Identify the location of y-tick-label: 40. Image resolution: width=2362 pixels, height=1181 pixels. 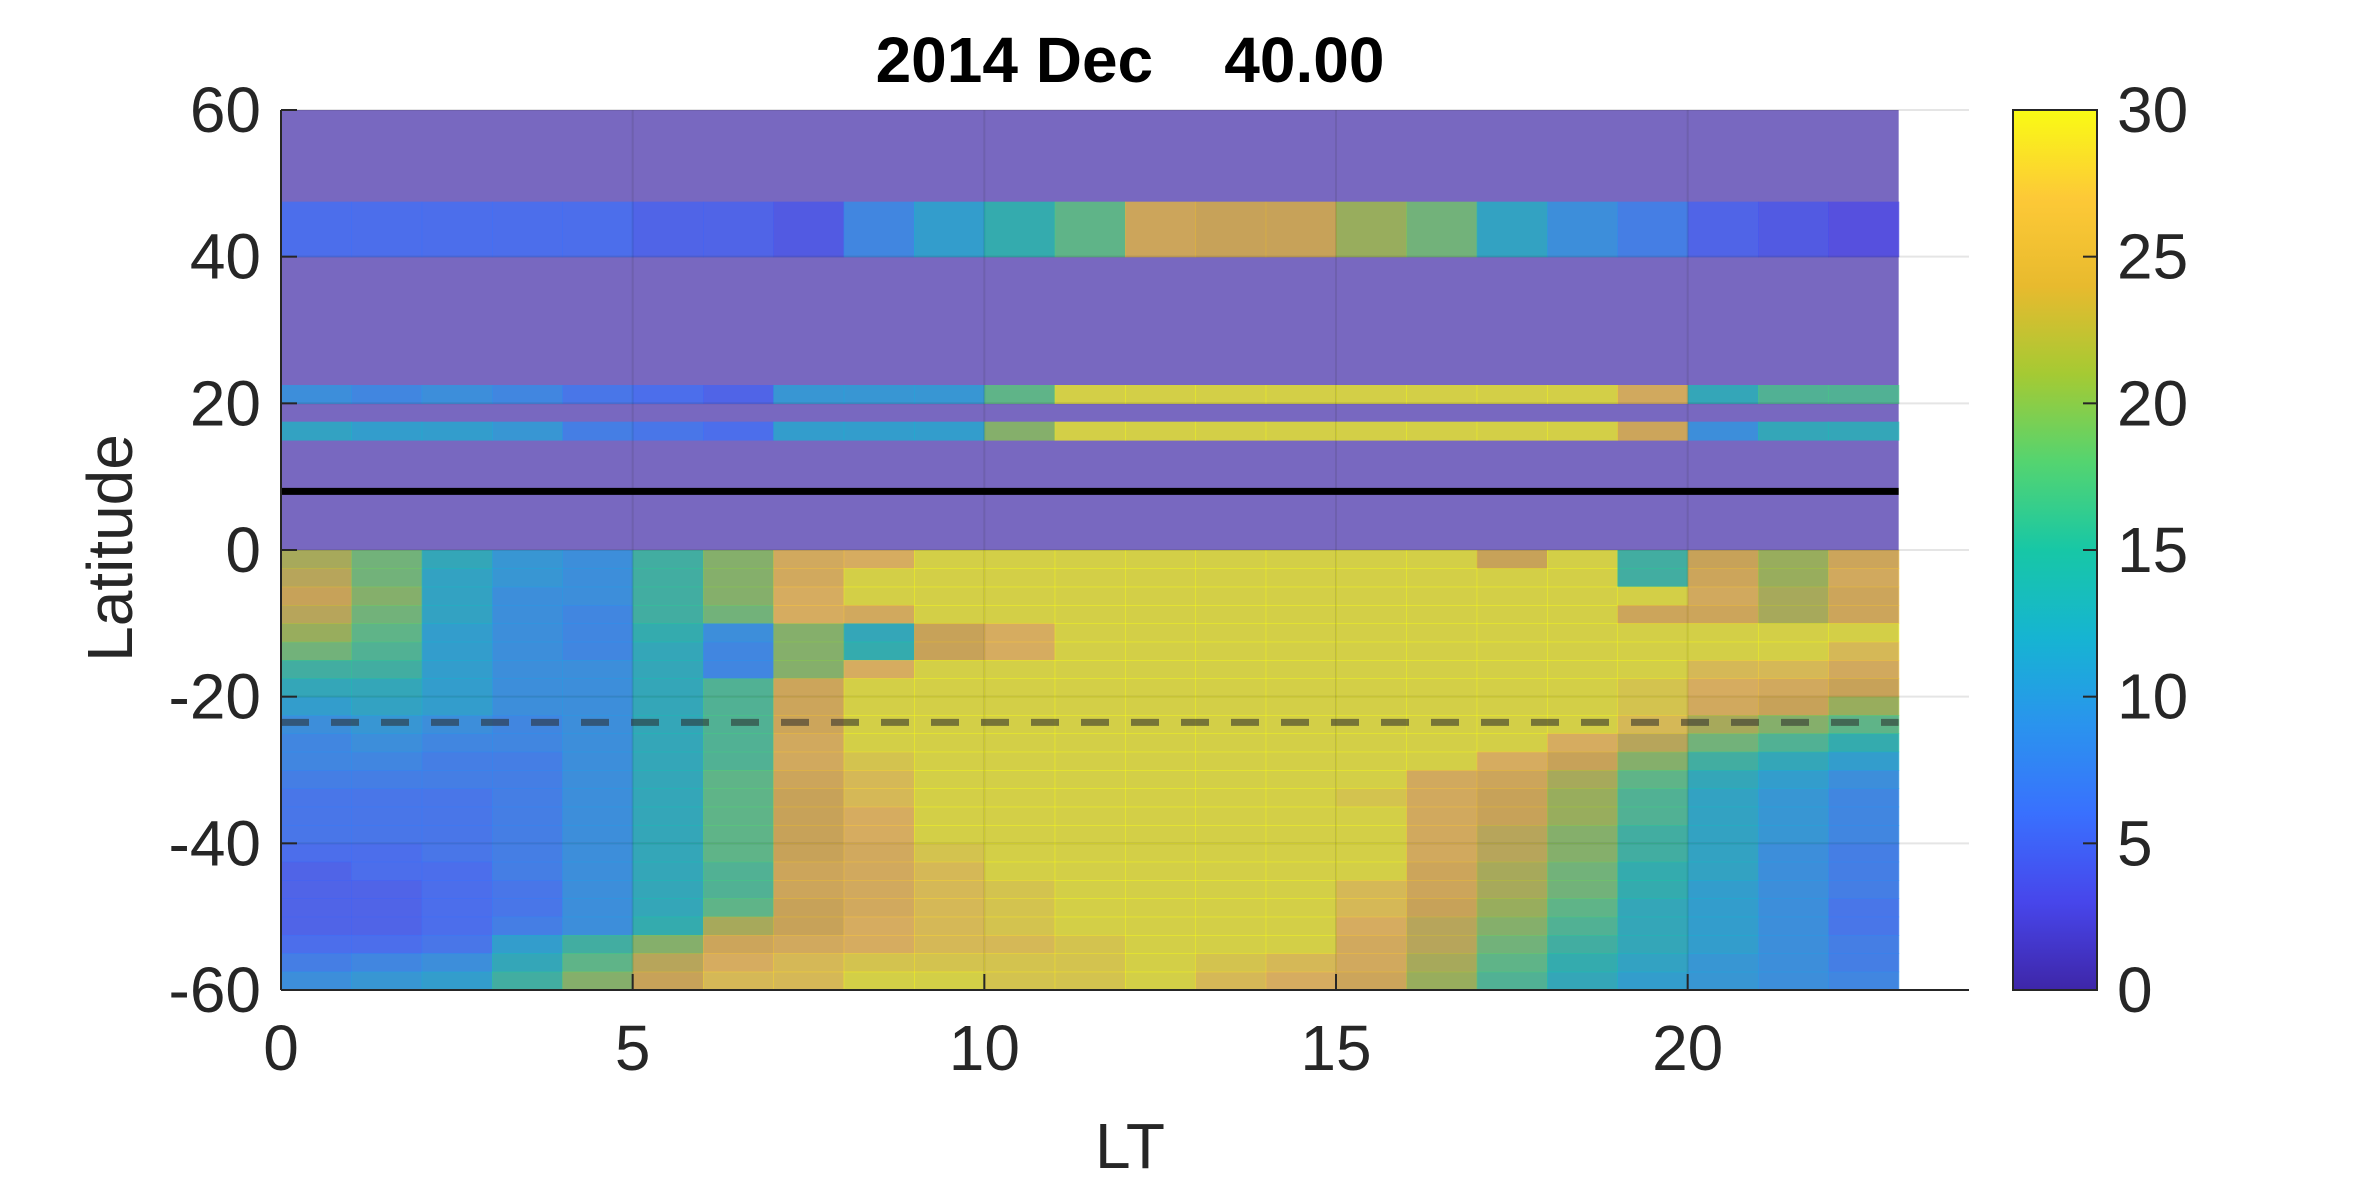
(225, 257).